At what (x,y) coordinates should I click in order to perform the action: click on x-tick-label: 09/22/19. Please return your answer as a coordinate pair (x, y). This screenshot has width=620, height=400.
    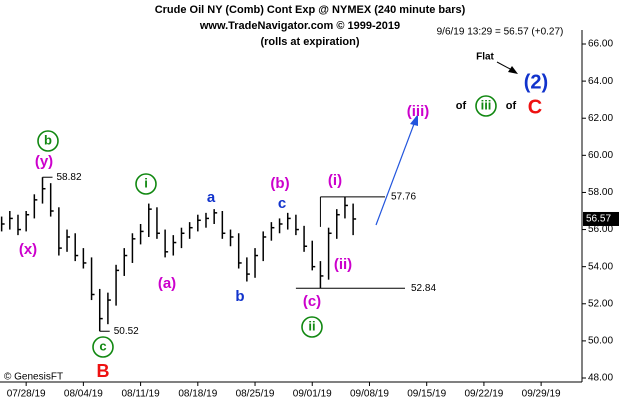
    Looking at the image, I should click on (483, 394).